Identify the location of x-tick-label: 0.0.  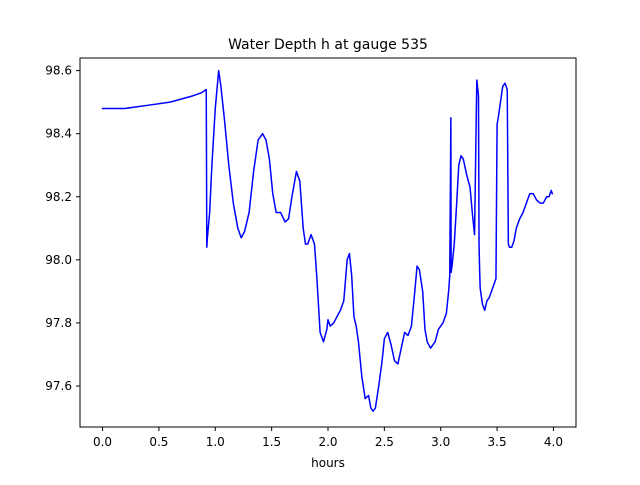
(102, 442).